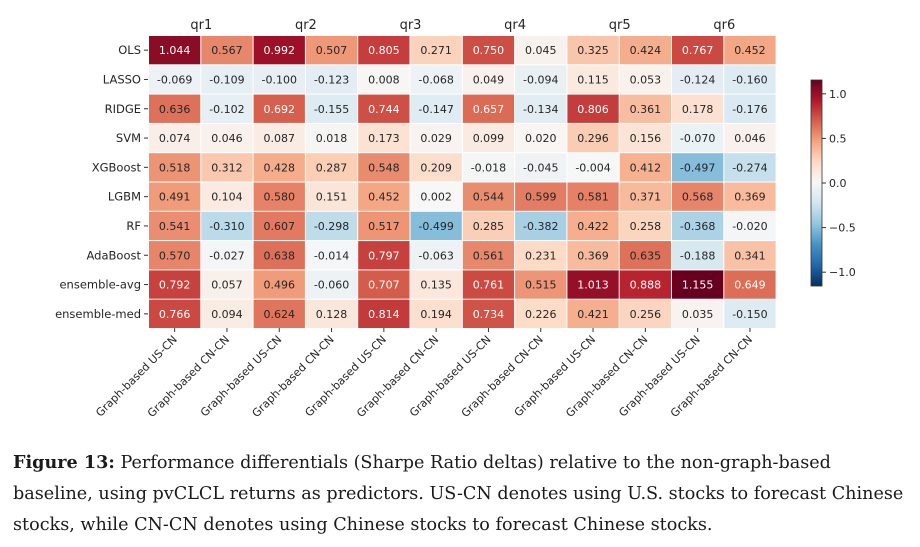 This screenshot has height=547, width=920. I want to click on cell-value-label: -0.069, so click(174, 79).